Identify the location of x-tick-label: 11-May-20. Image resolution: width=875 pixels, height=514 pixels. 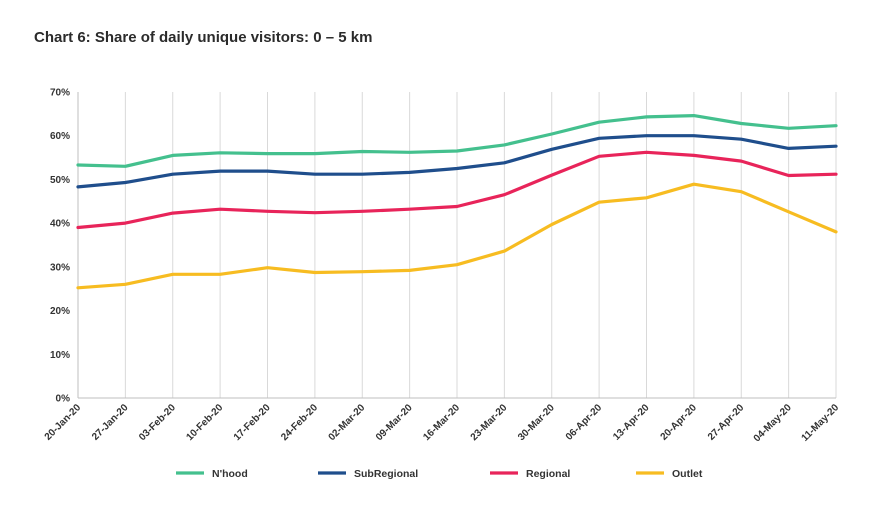
(821, 423).